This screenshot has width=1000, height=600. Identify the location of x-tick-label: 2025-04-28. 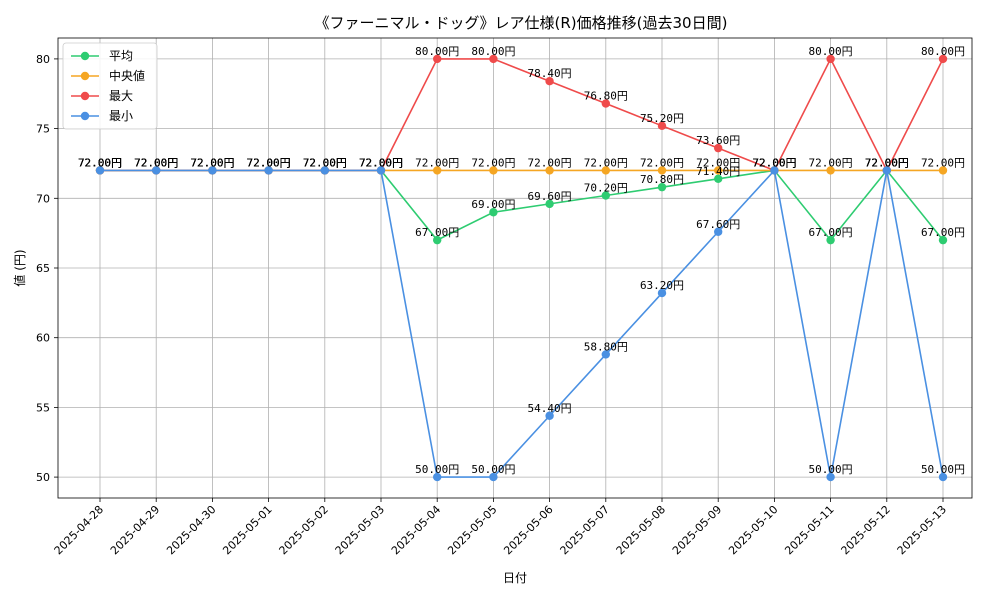
(79, 530).